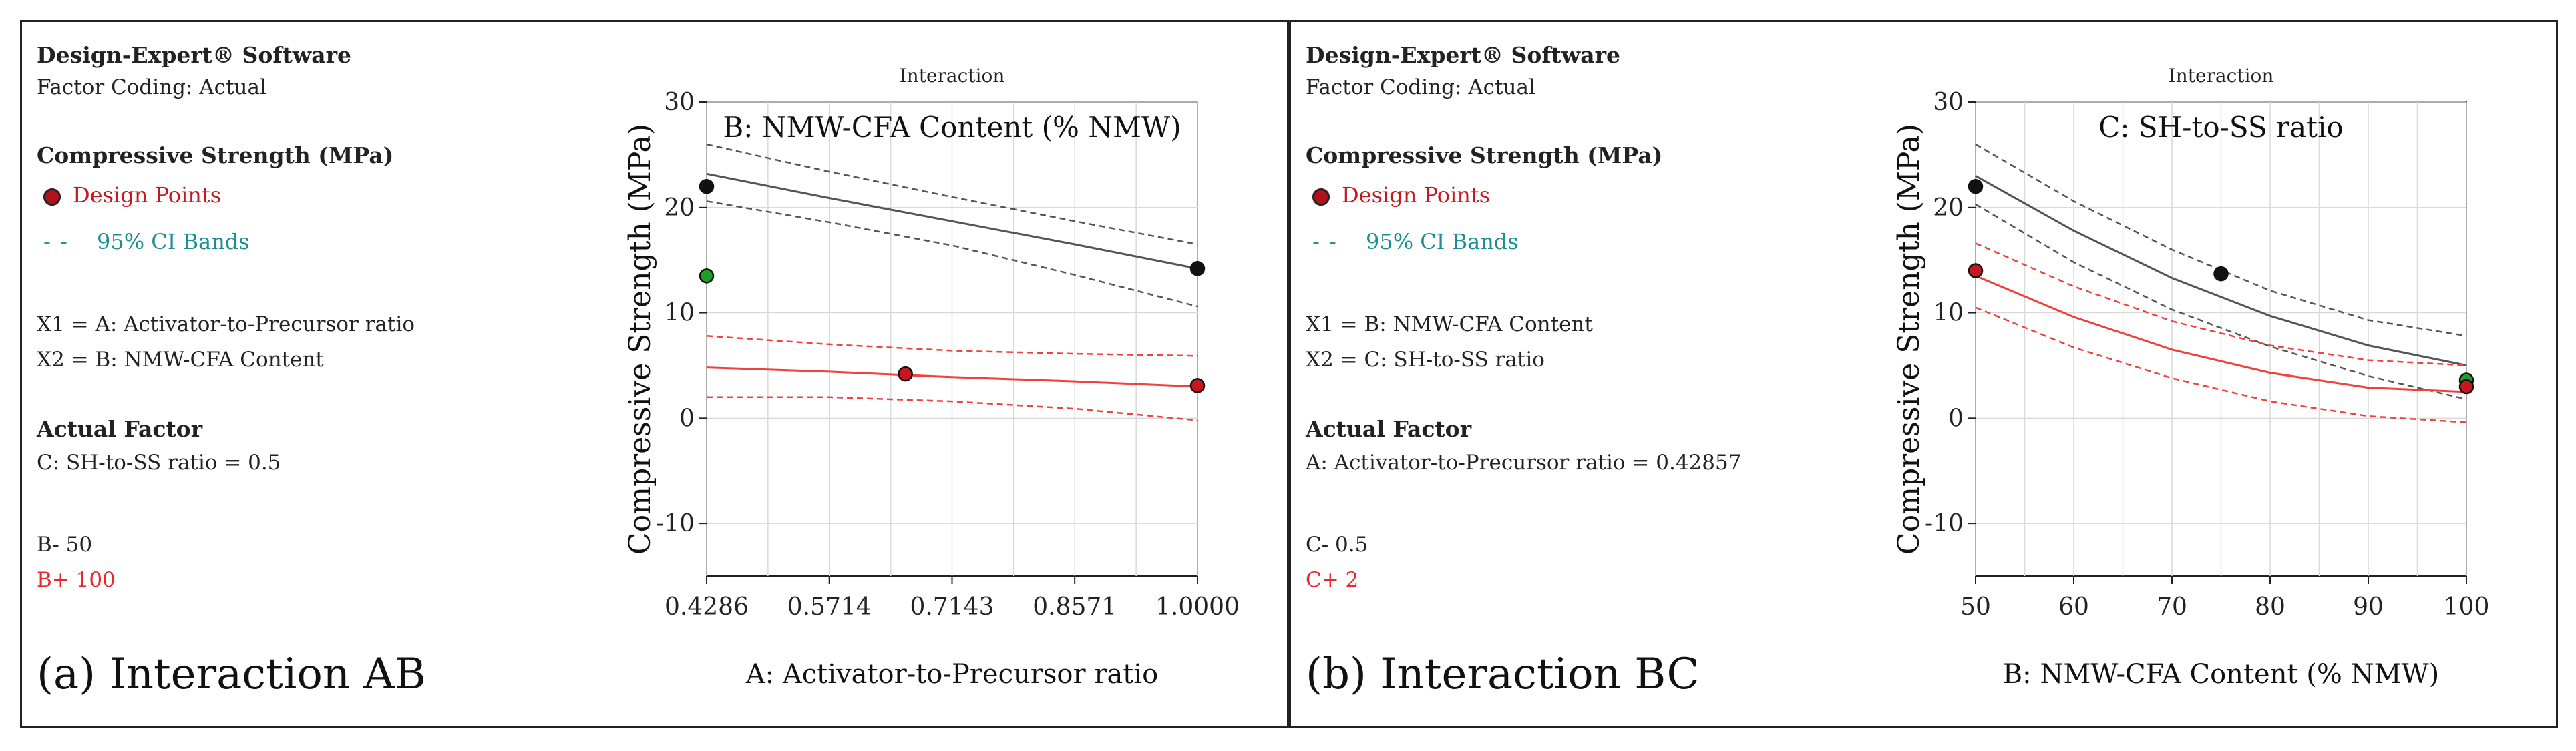 The width and height of the screenshot is (2576, 751). Describe the element at coordinates (76, 580) in the screenshot. I see `series-high-label: B+ 100` at that location.